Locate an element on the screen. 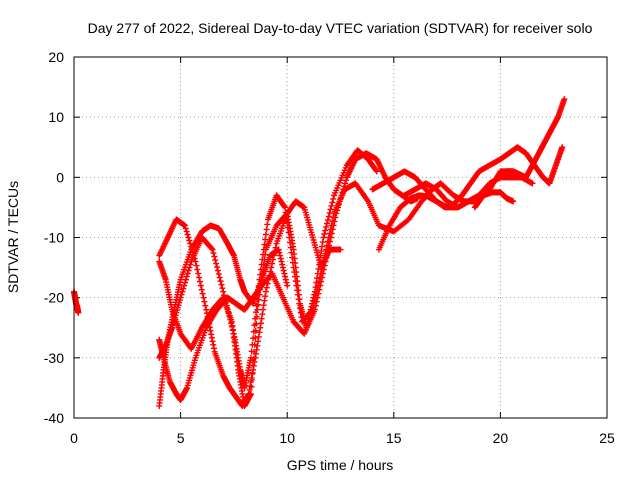  x-tick-label: 15 is located at coordinates (394, 438).